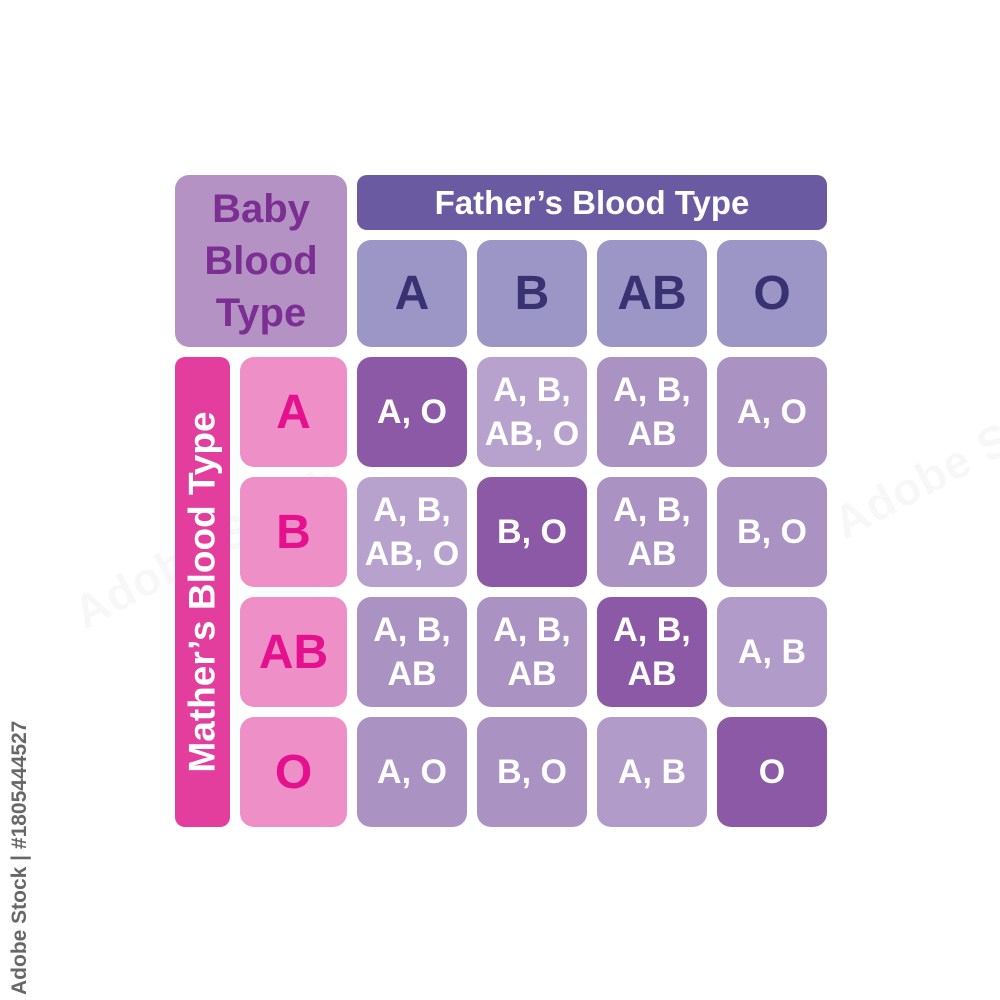 The height and width of the screenshot is (1000, 1000). I want to click on baby-cell-mo-fb: B, O, so click(532, 772).